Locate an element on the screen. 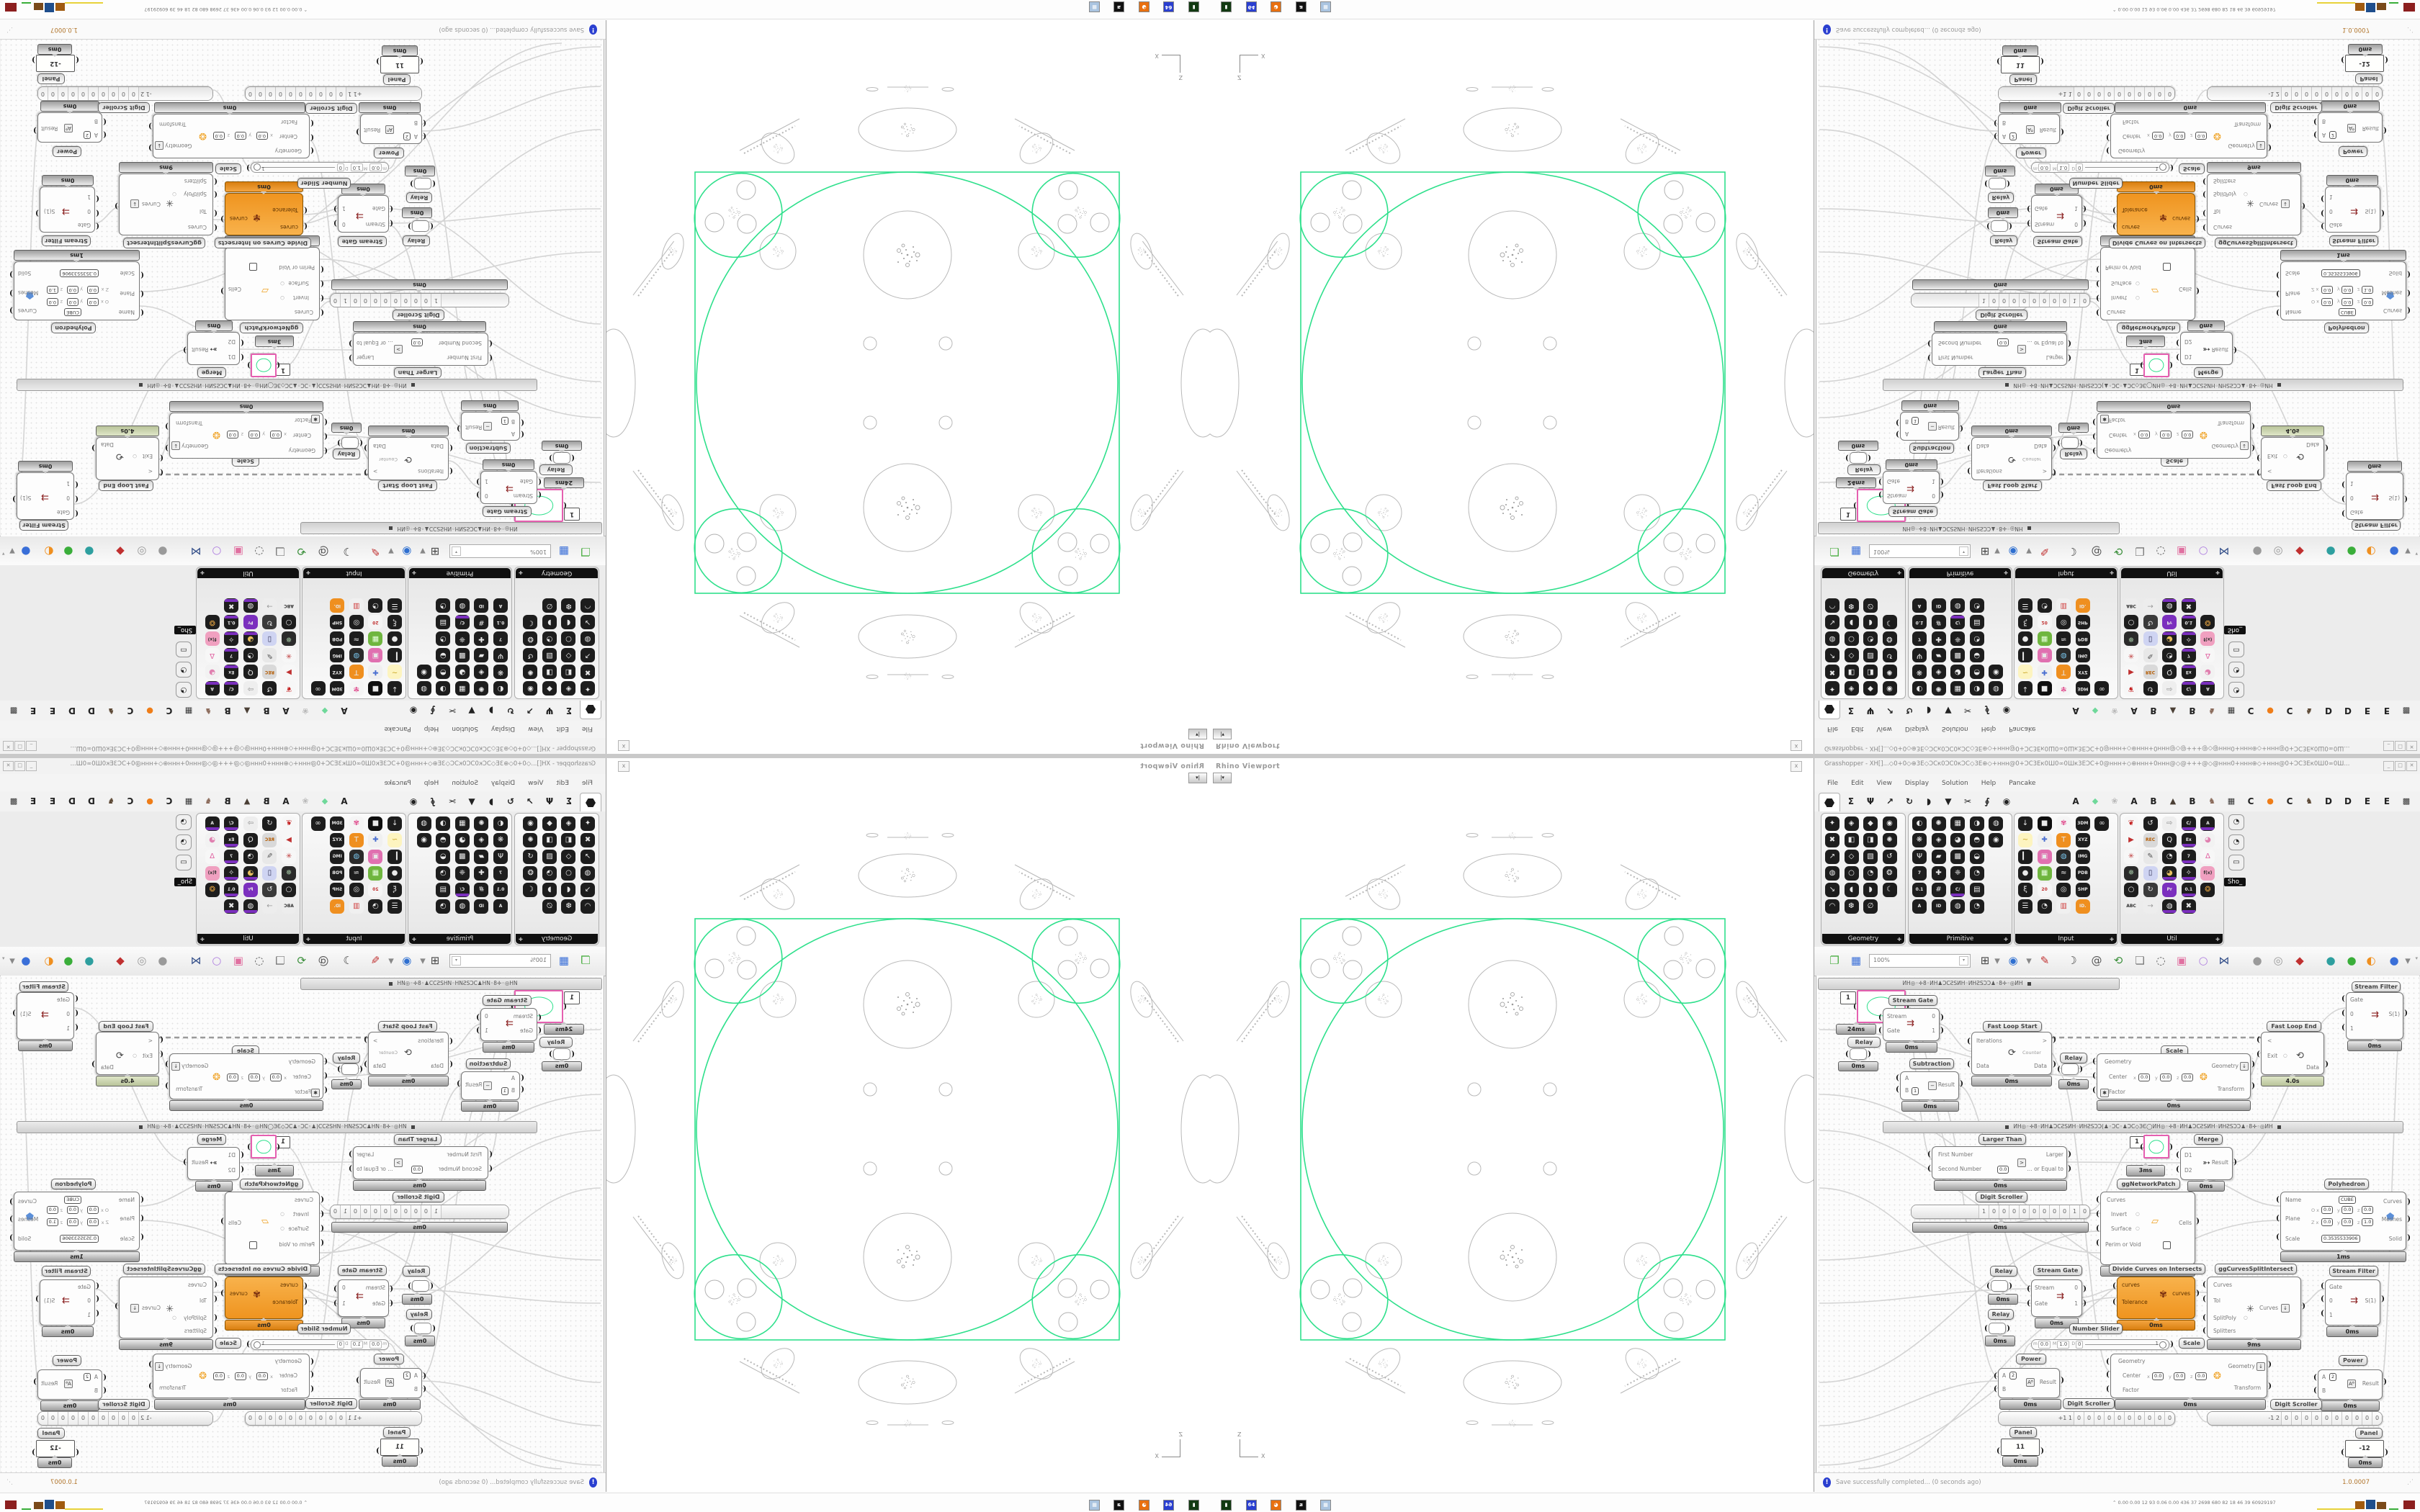 The image size is (2420, 1512). palette-icon-input-0-2: ✾ is located at coordinates (2063, 823).